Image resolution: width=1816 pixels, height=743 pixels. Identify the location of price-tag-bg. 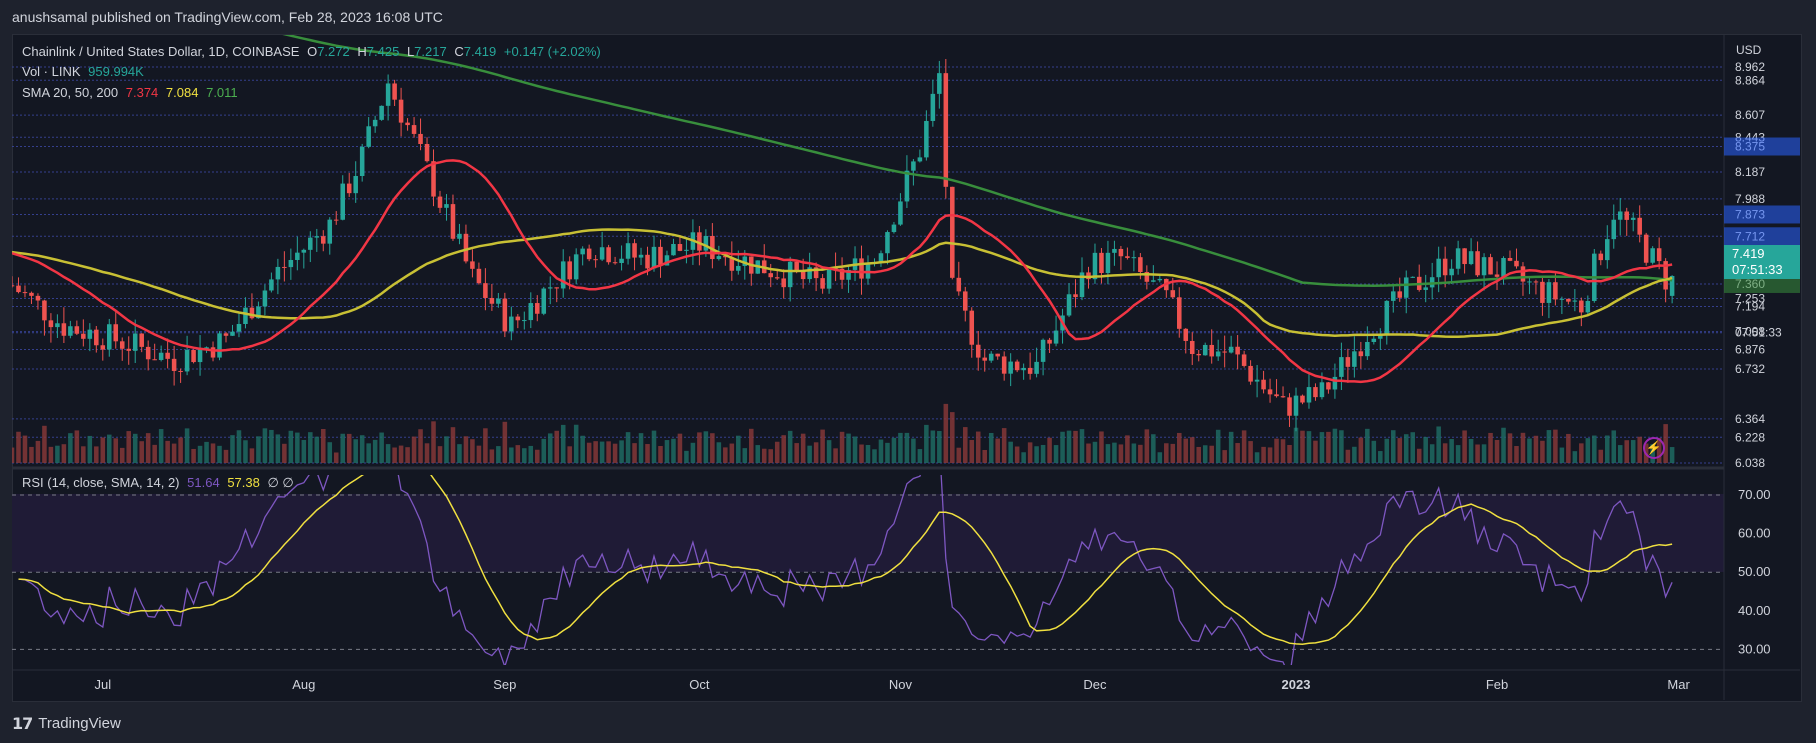
(1762, 283).